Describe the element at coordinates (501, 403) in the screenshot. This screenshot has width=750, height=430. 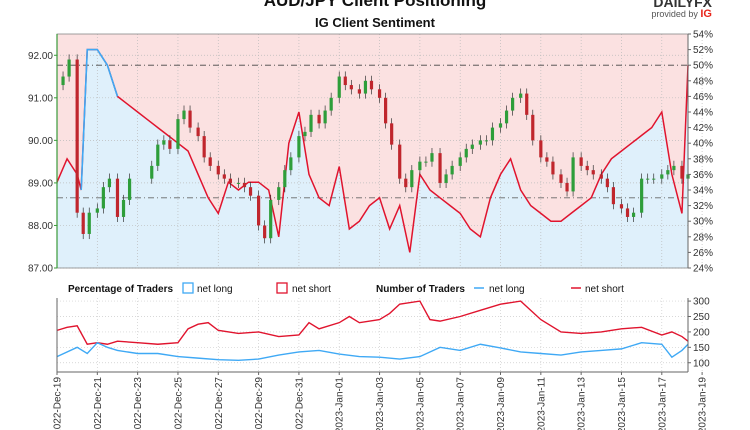
I see `date-tick-label: 2023-Jan-09` at that location.